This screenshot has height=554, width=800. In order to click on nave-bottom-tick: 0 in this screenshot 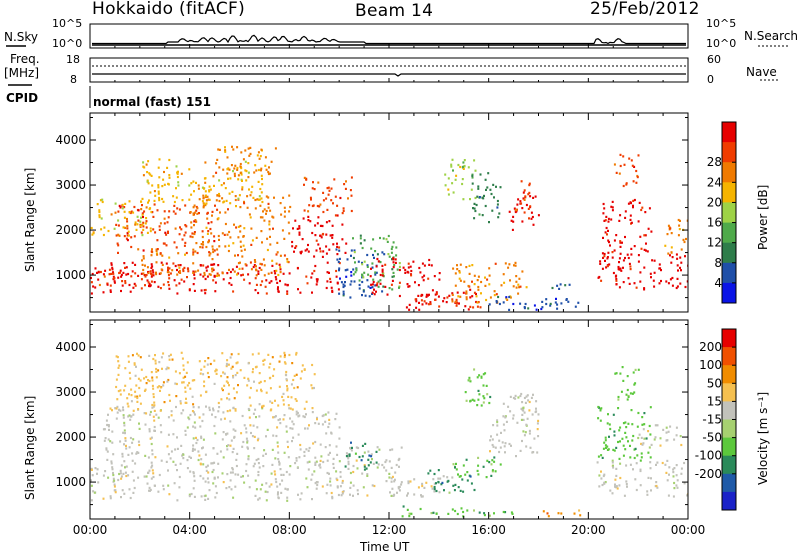, I will do `click(710, 79)`.